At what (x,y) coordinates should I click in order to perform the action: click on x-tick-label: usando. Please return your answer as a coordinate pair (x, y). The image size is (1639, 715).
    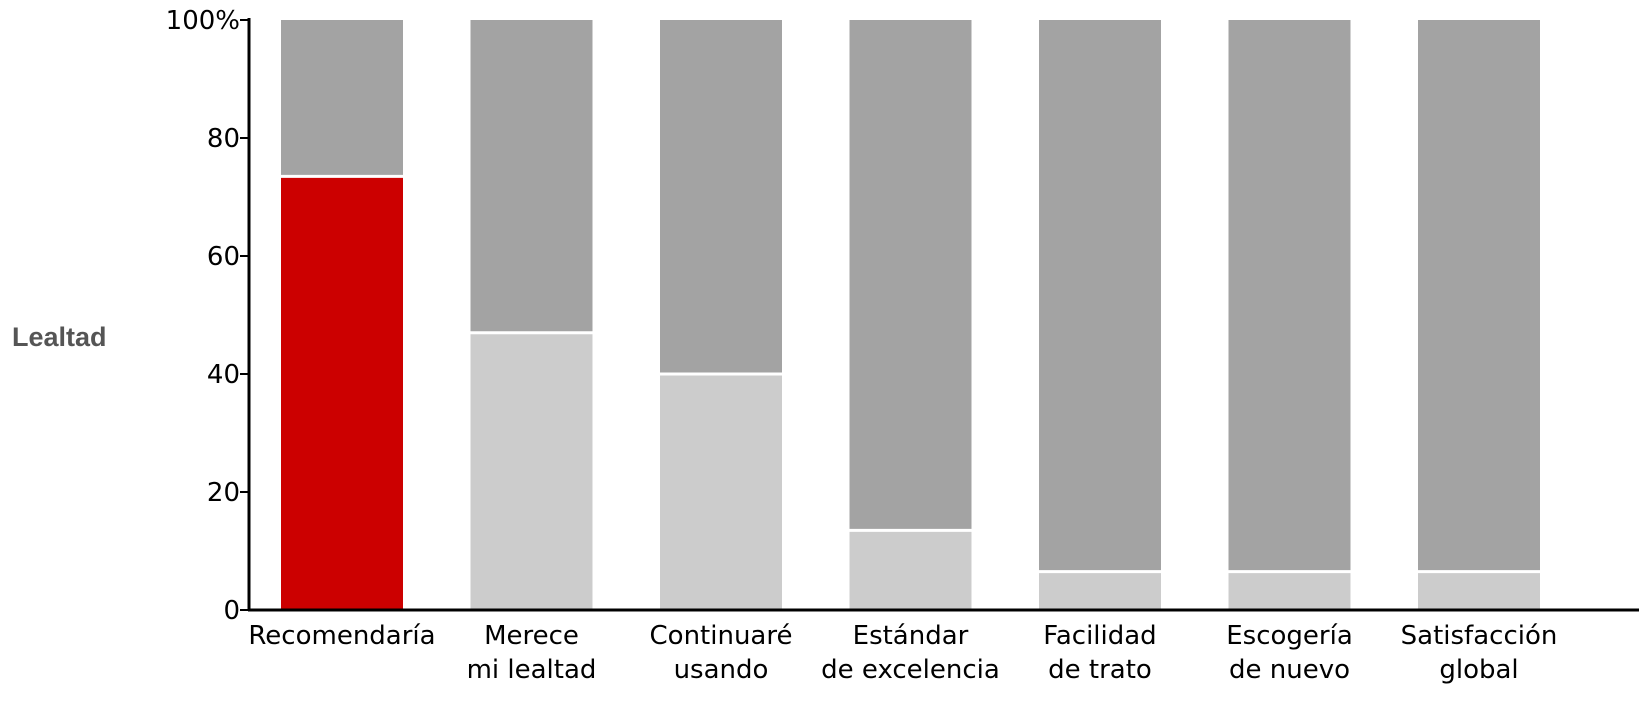
    Looking at the image, I should click on (721, 670).